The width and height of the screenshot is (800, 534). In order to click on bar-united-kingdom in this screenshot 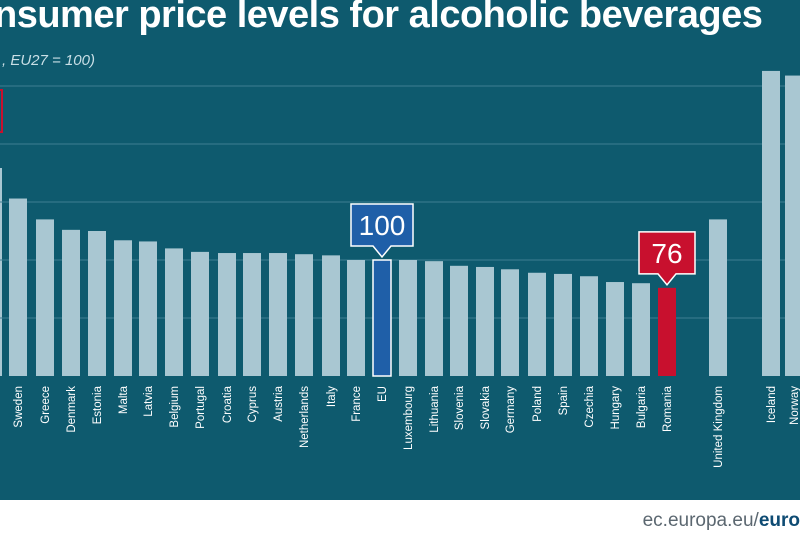, I will do `click(718, 297)`.